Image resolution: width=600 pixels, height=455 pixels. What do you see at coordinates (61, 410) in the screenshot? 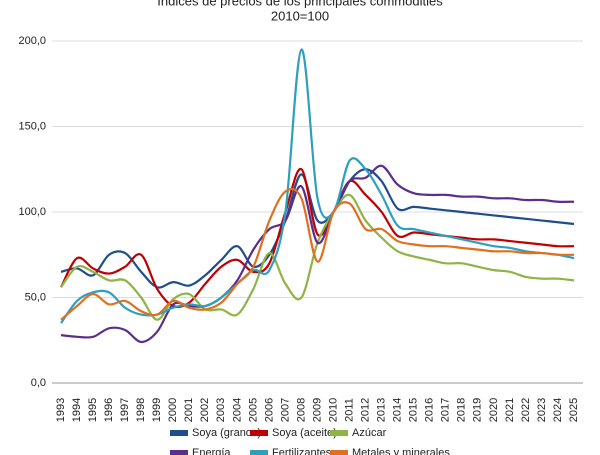
I see `x-tick-label: 1993` at bounding box center [61, 410].